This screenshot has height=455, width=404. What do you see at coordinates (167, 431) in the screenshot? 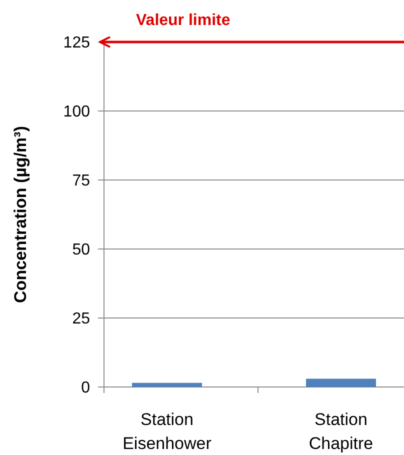
I see `x-tick-label: Station Eisenhower` at bounding box center [167, 431].